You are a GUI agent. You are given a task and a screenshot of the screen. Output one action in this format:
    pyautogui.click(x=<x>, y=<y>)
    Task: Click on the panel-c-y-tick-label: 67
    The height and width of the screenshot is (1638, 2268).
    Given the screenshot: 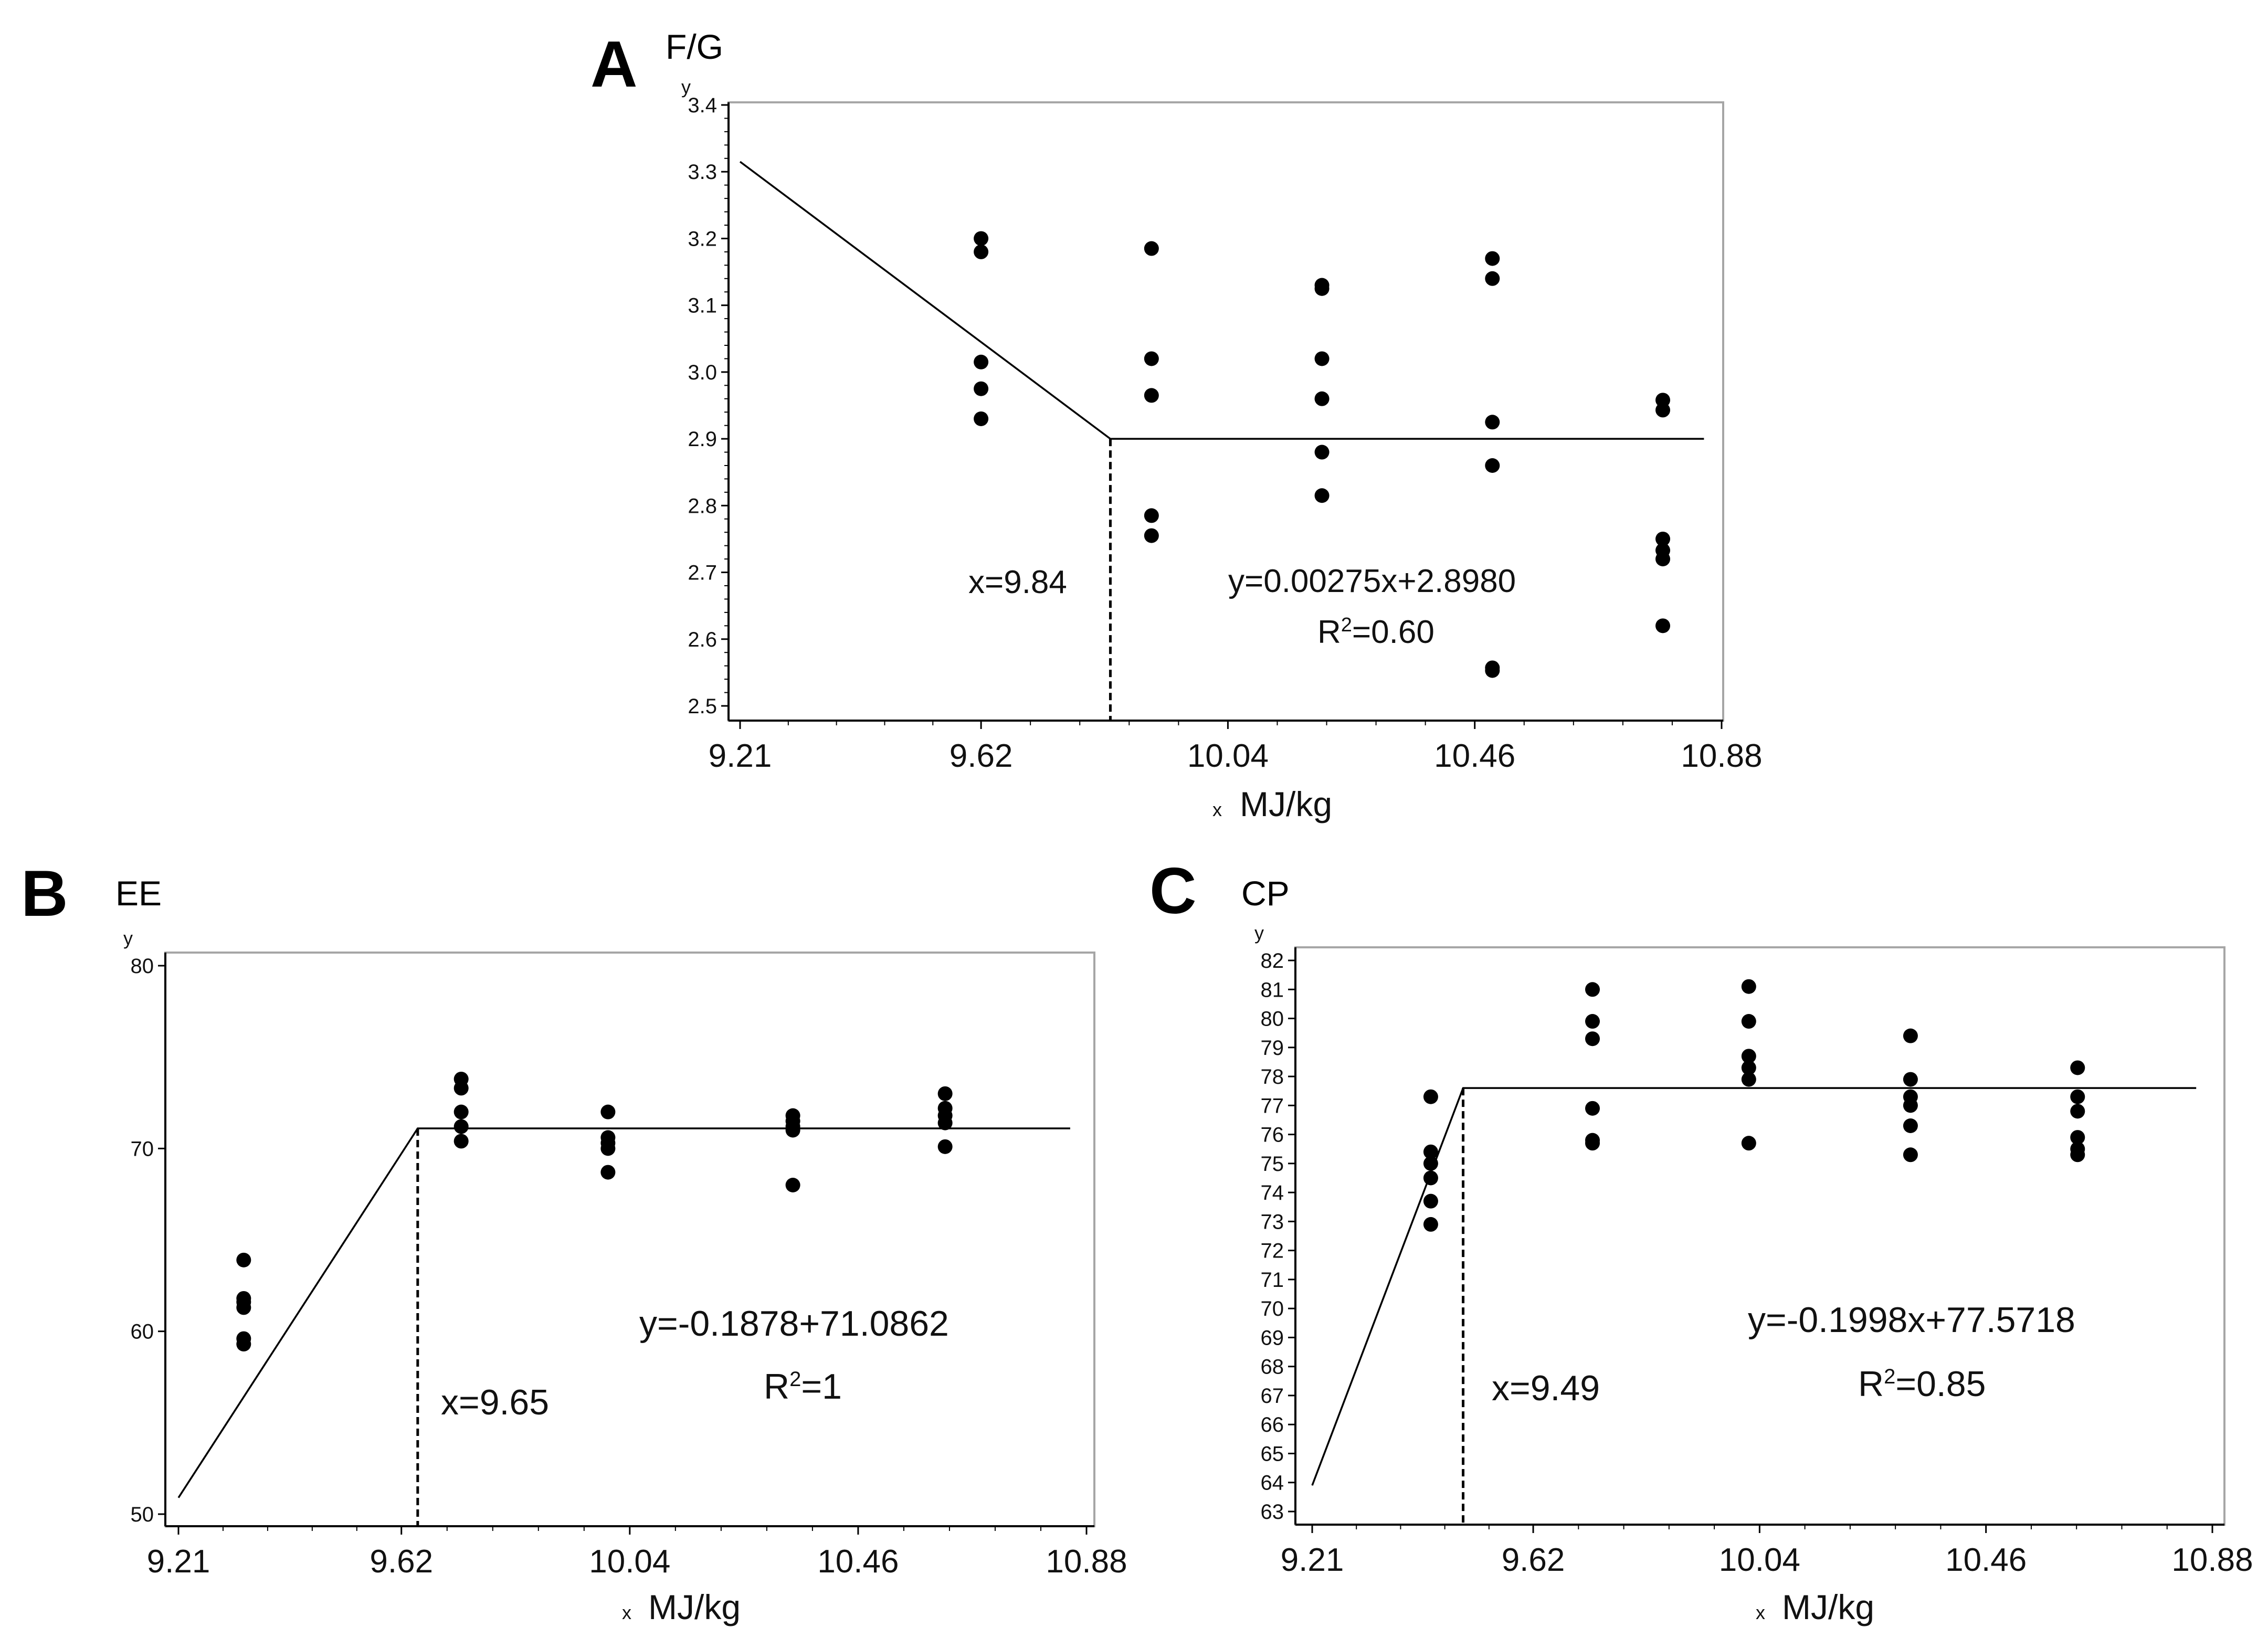 What is the action you would take?
    pyautogui.click(x=1273, y=1396)
    